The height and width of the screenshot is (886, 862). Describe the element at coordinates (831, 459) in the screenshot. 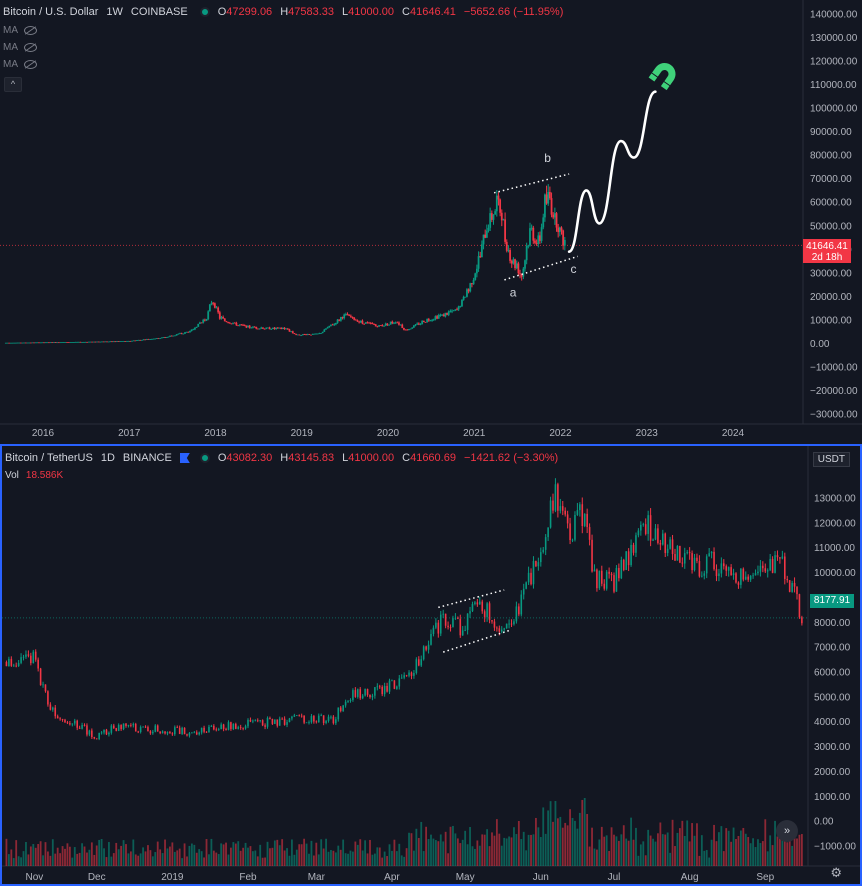

I see `currency-label: USDT` at that location.